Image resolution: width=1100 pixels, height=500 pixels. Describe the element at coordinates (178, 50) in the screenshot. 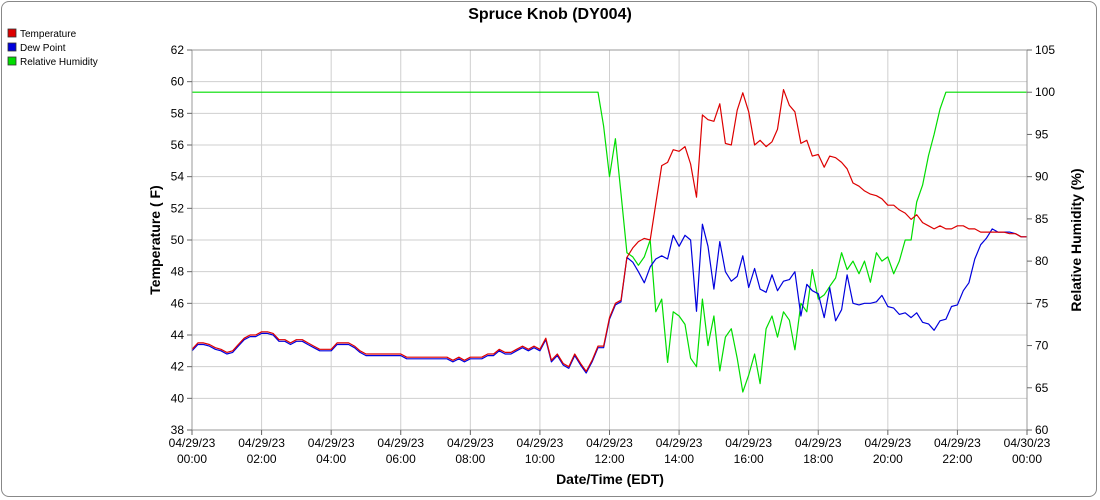

I see `y-tick-label: 62` at that location.